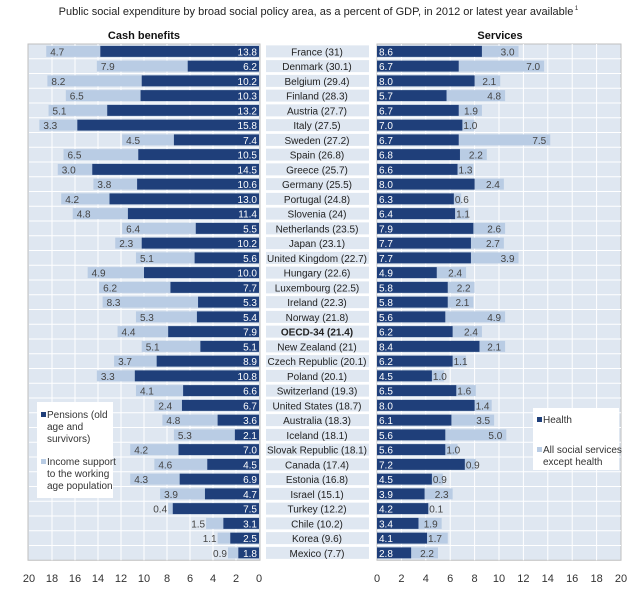 This screenshot has width=640, height=603. Describe the element at coordinates (58, 82) in the screenshot. I see `data-label-income-support: 8.2` at that location.